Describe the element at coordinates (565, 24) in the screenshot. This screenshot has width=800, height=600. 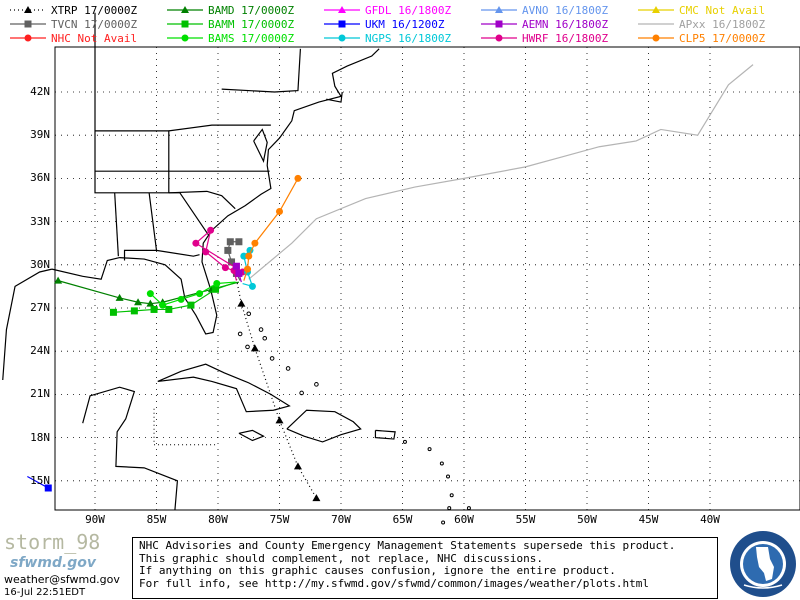
I see `legend-label: AEMN 16/1800Z` at that location.